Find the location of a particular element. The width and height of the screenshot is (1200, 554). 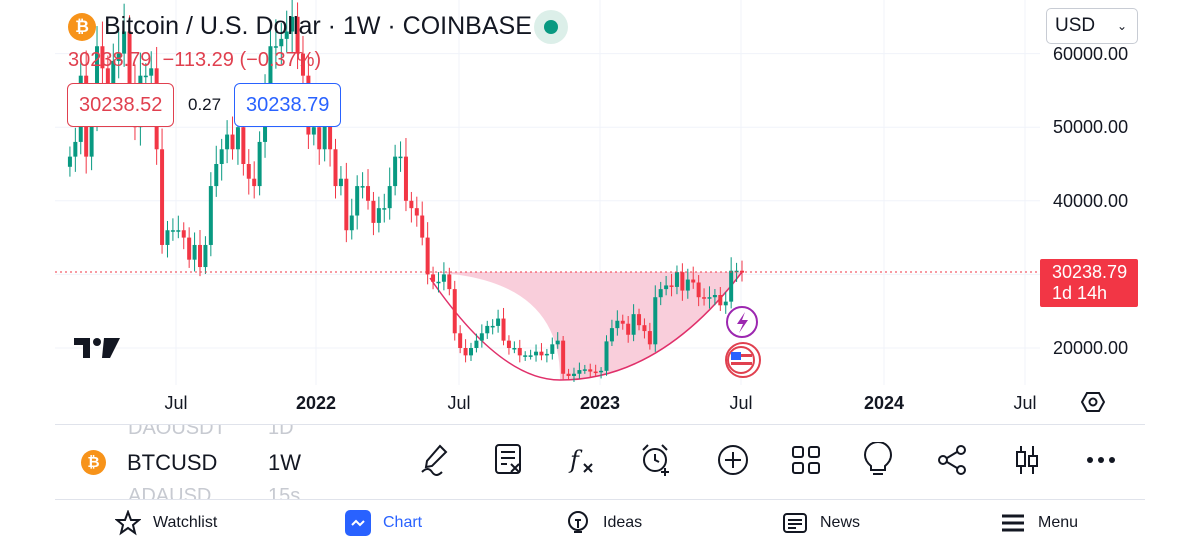

nav-ideas: Ideas is located at coordinates (603, 523).